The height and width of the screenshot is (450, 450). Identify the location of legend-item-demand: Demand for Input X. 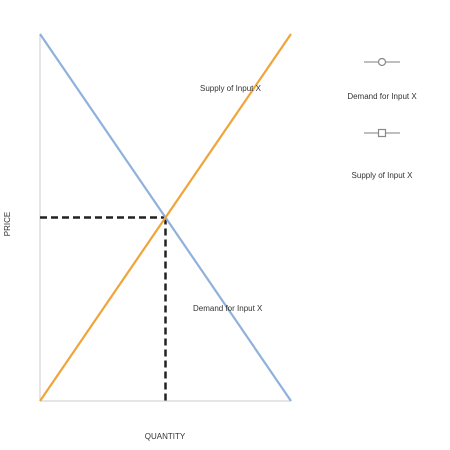
(382, 79).